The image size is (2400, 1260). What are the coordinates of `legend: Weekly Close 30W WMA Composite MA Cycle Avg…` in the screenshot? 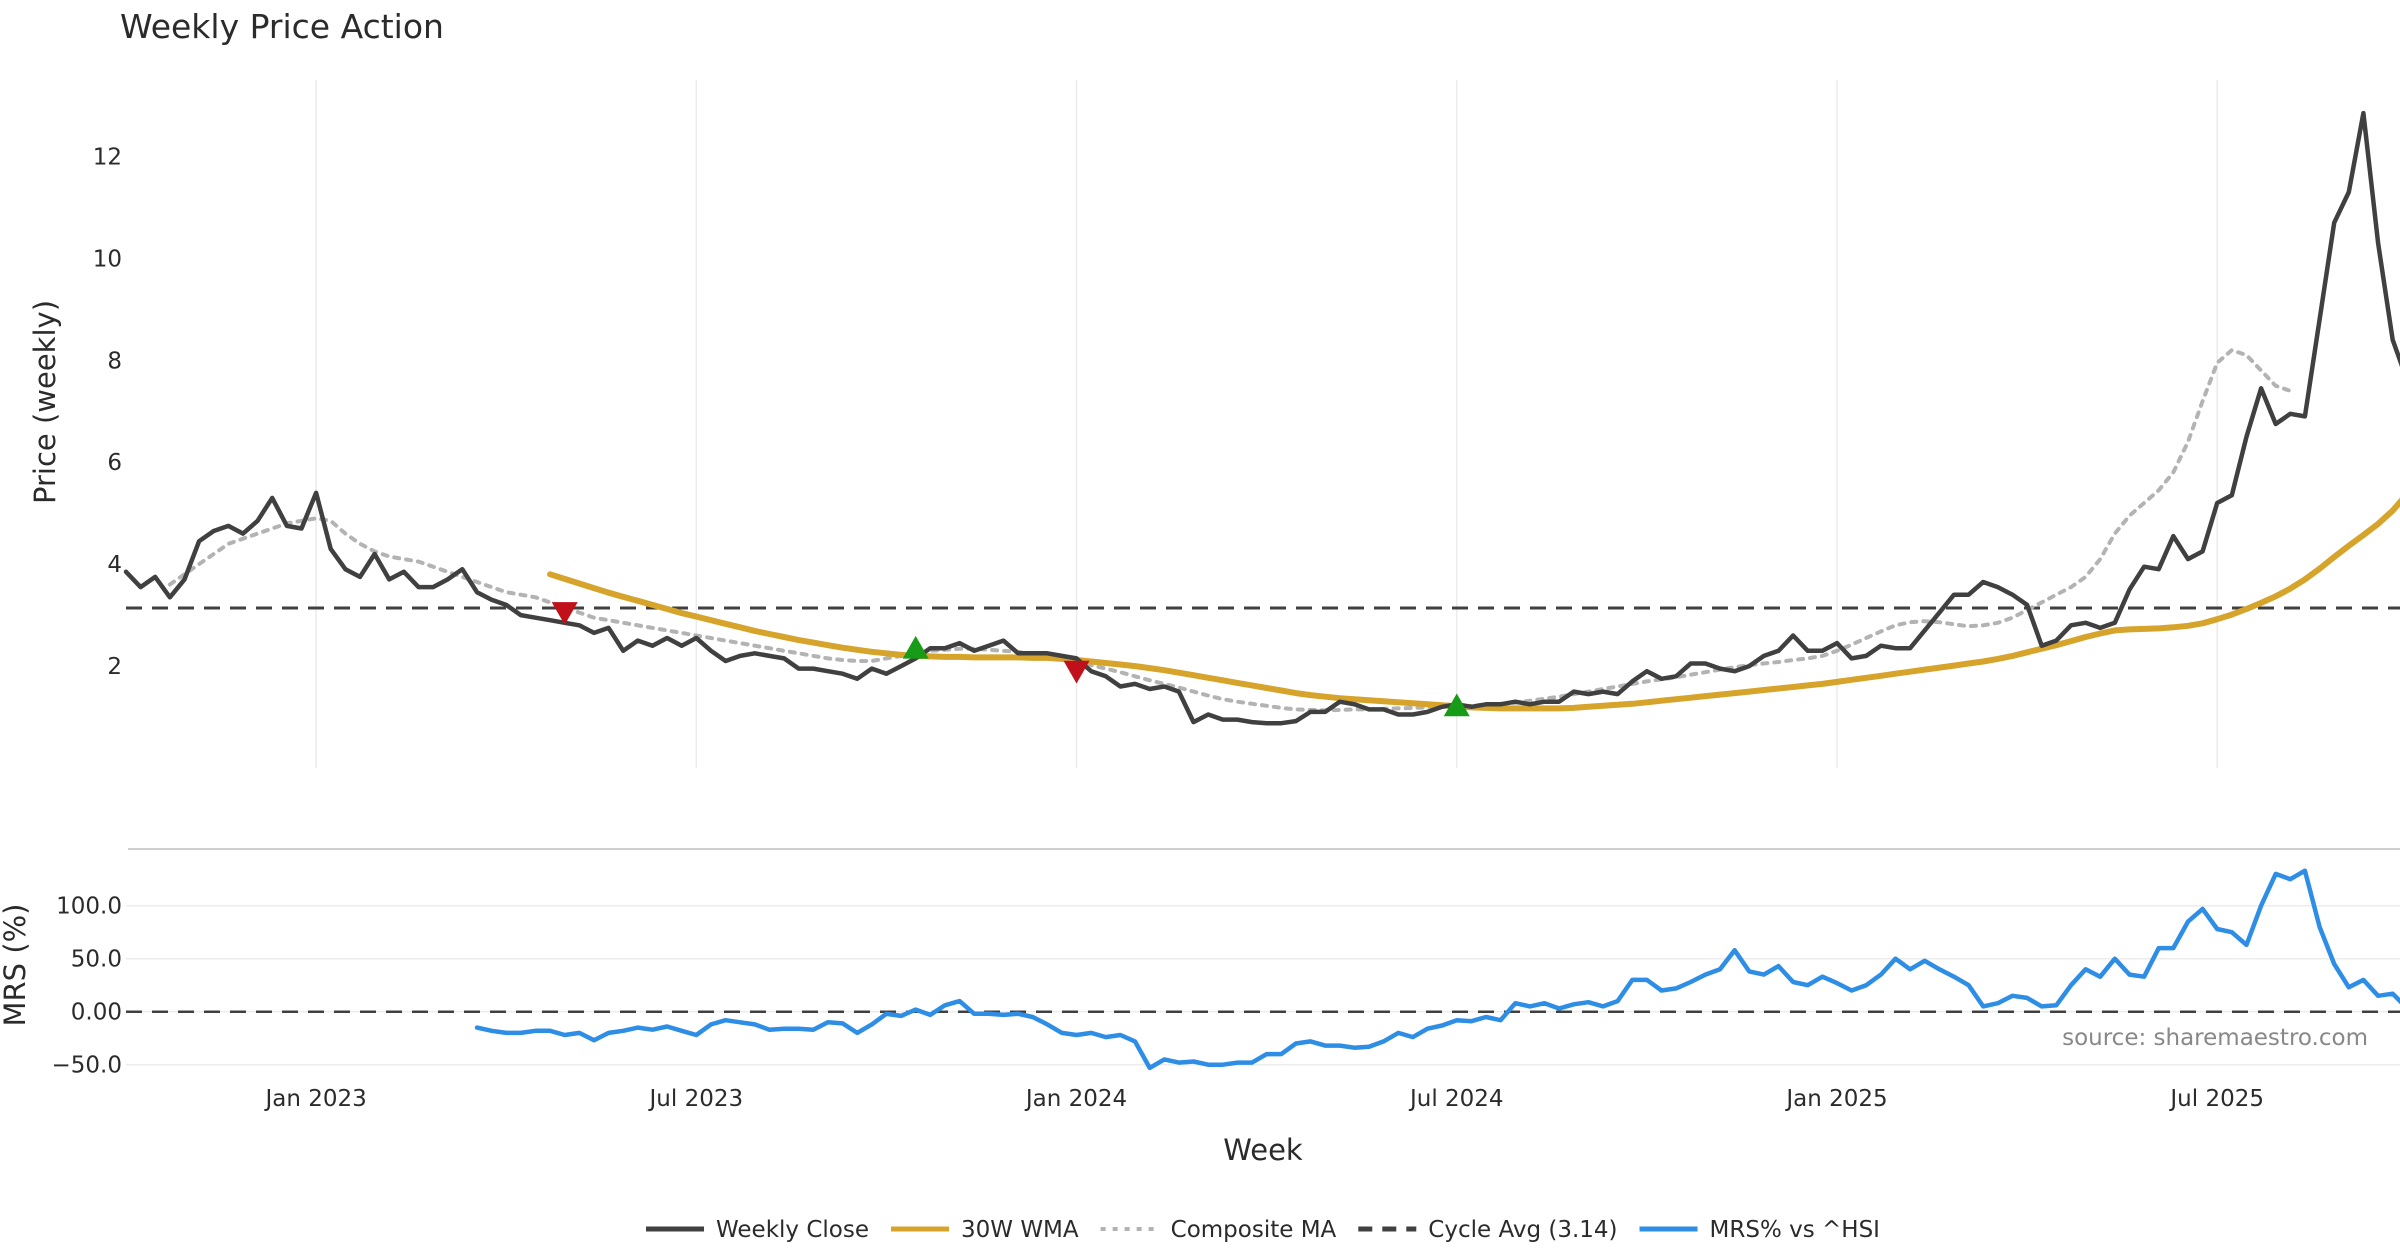 It's located at (1263, 1230).